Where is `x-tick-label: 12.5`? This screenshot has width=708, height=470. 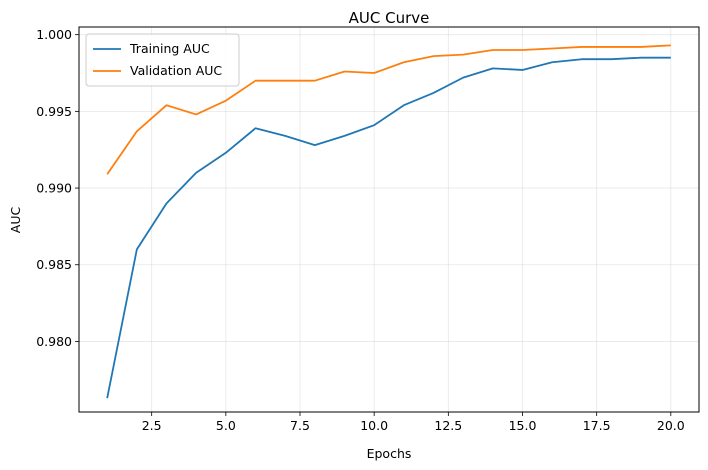
x-tick-label: 12.5 is located at coordinates (448, 425).